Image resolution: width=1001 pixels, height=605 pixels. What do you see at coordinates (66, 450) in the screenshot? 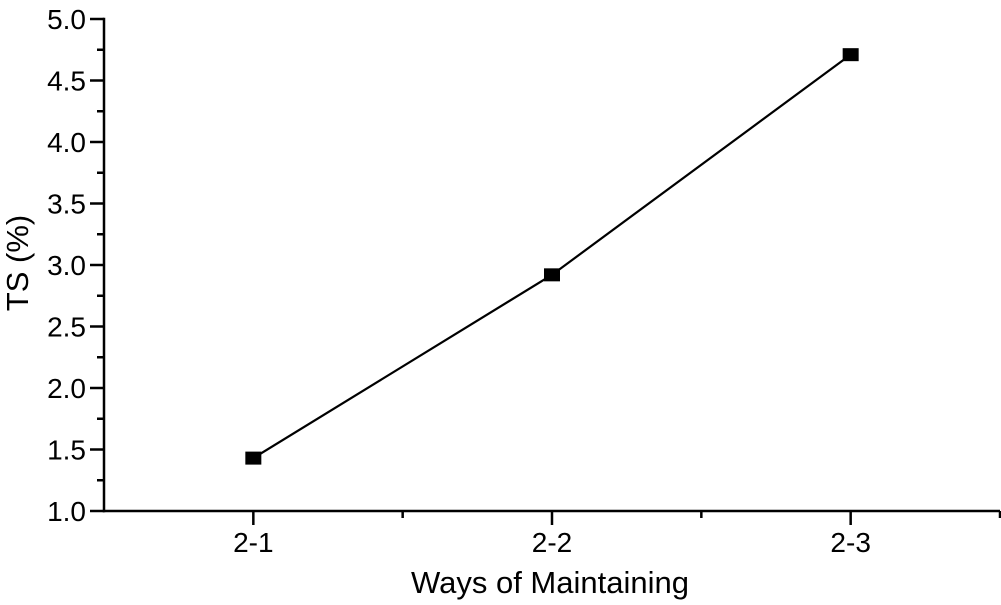
I see `y-tick-label: 1.5` at bounding box center [66, 450].